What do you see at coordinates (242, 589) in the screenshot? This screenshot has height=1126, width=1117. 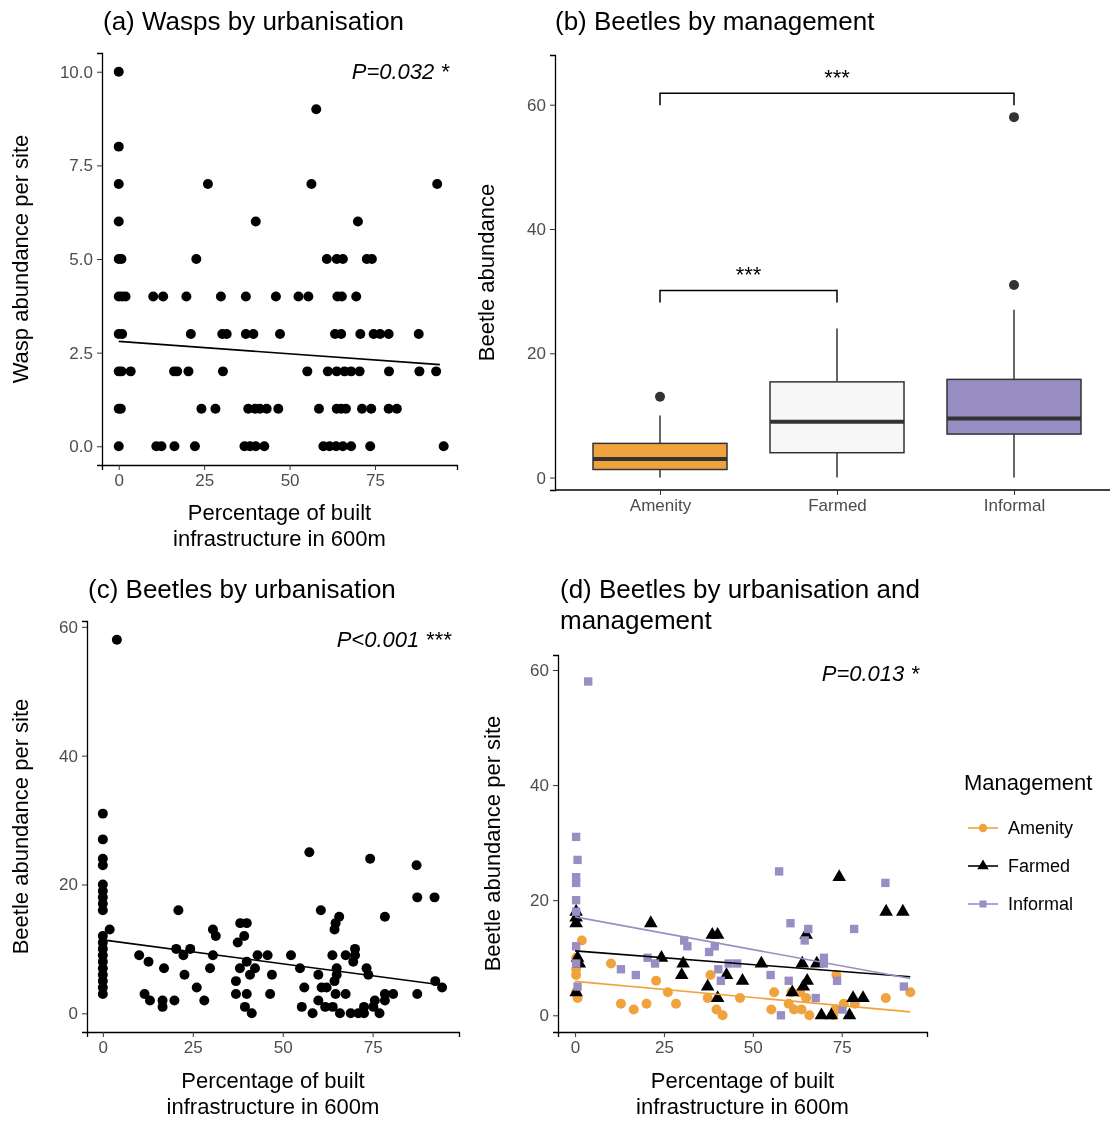 I see `chart-title: (c) Beetles by urbanisation` at bounding box center [242, 589].